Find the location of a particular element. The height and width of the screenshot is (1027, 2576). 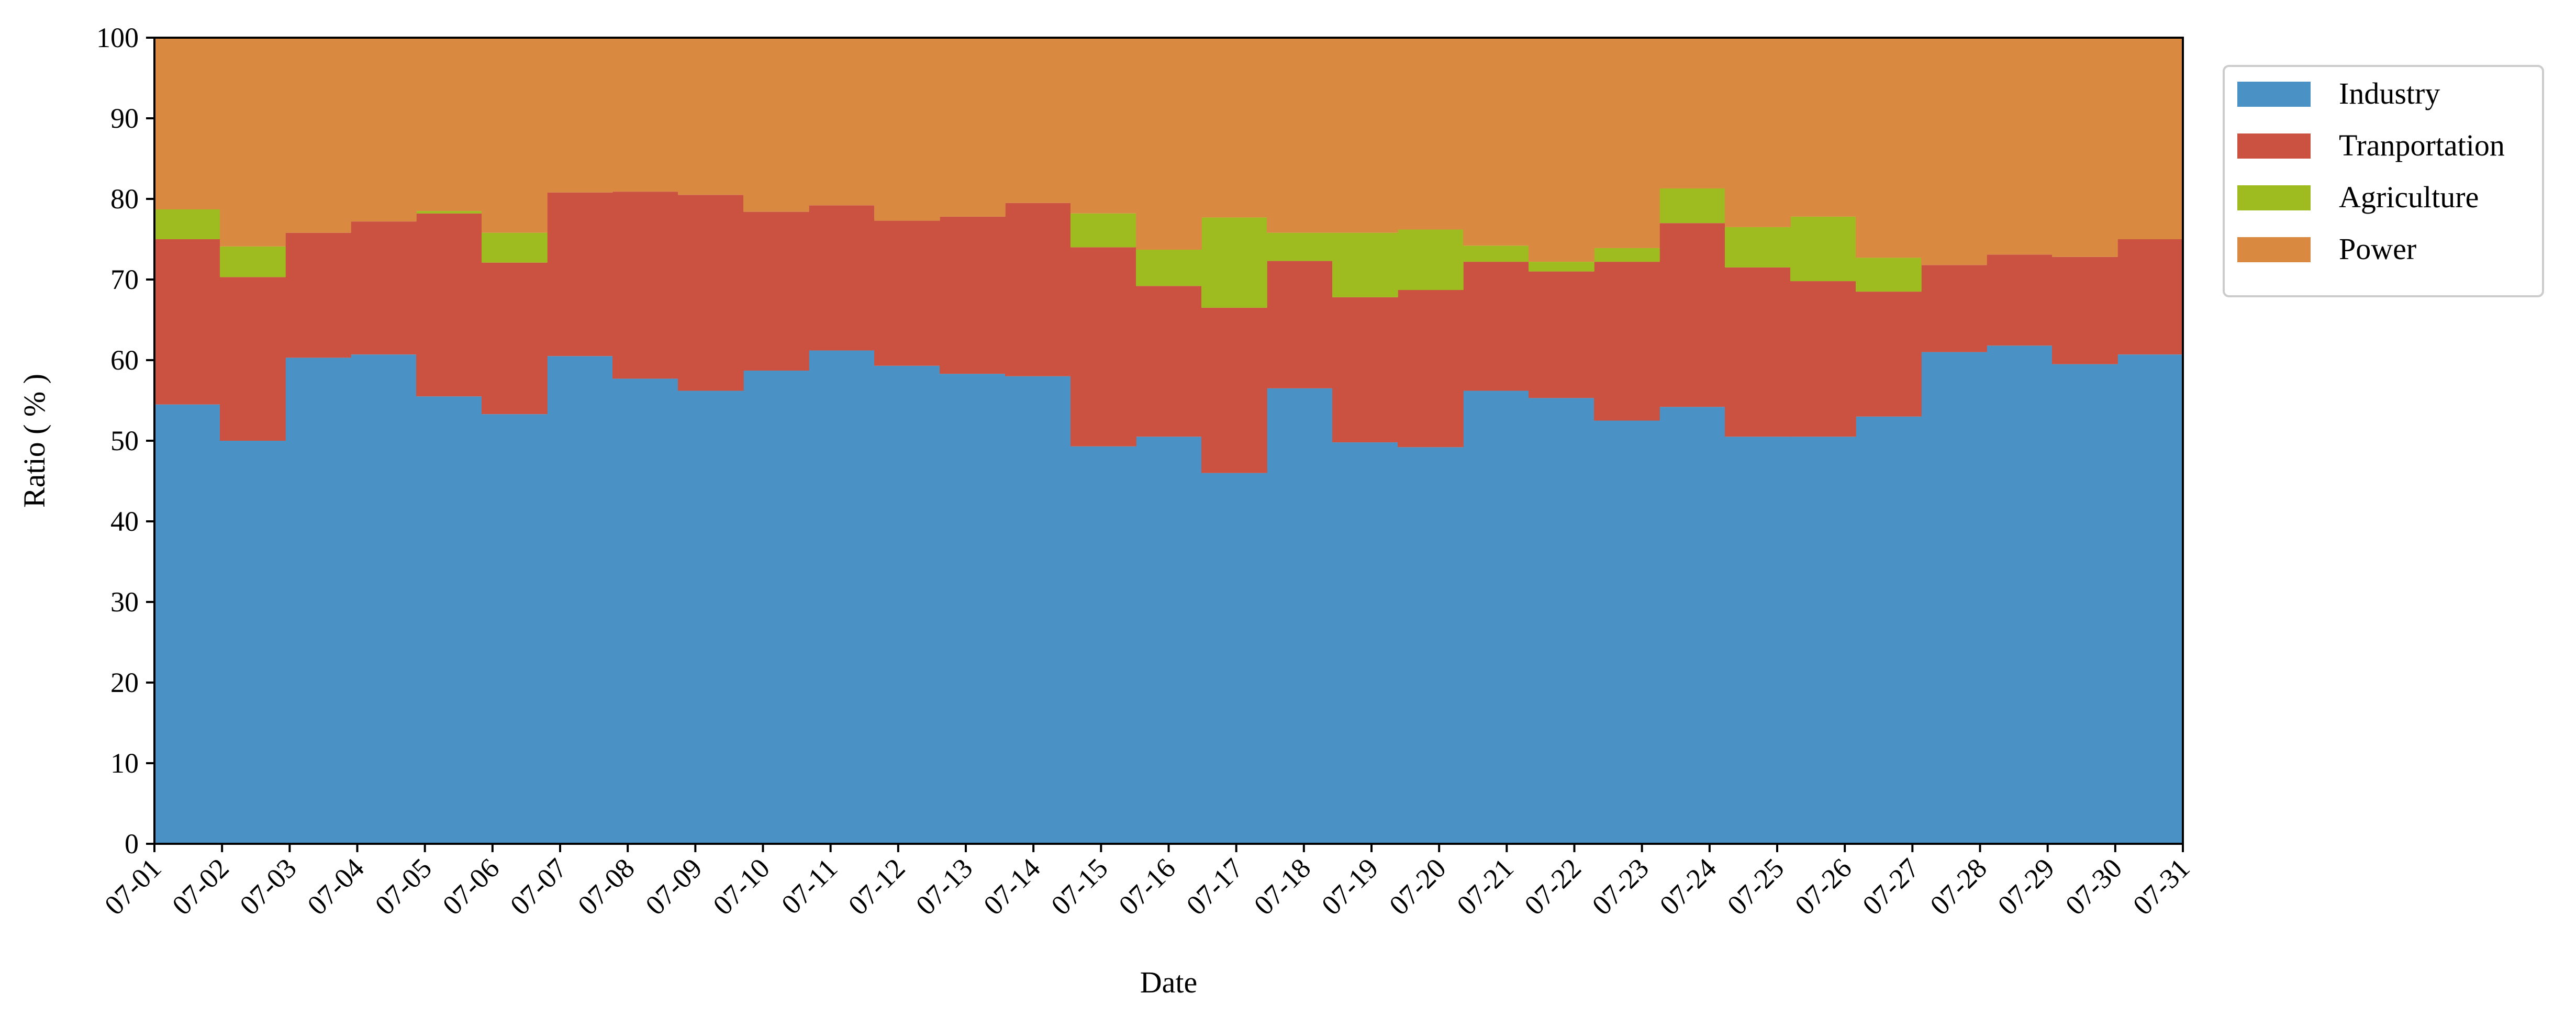

x-tick-label: 07-02 is located at coordinates (200, 886).